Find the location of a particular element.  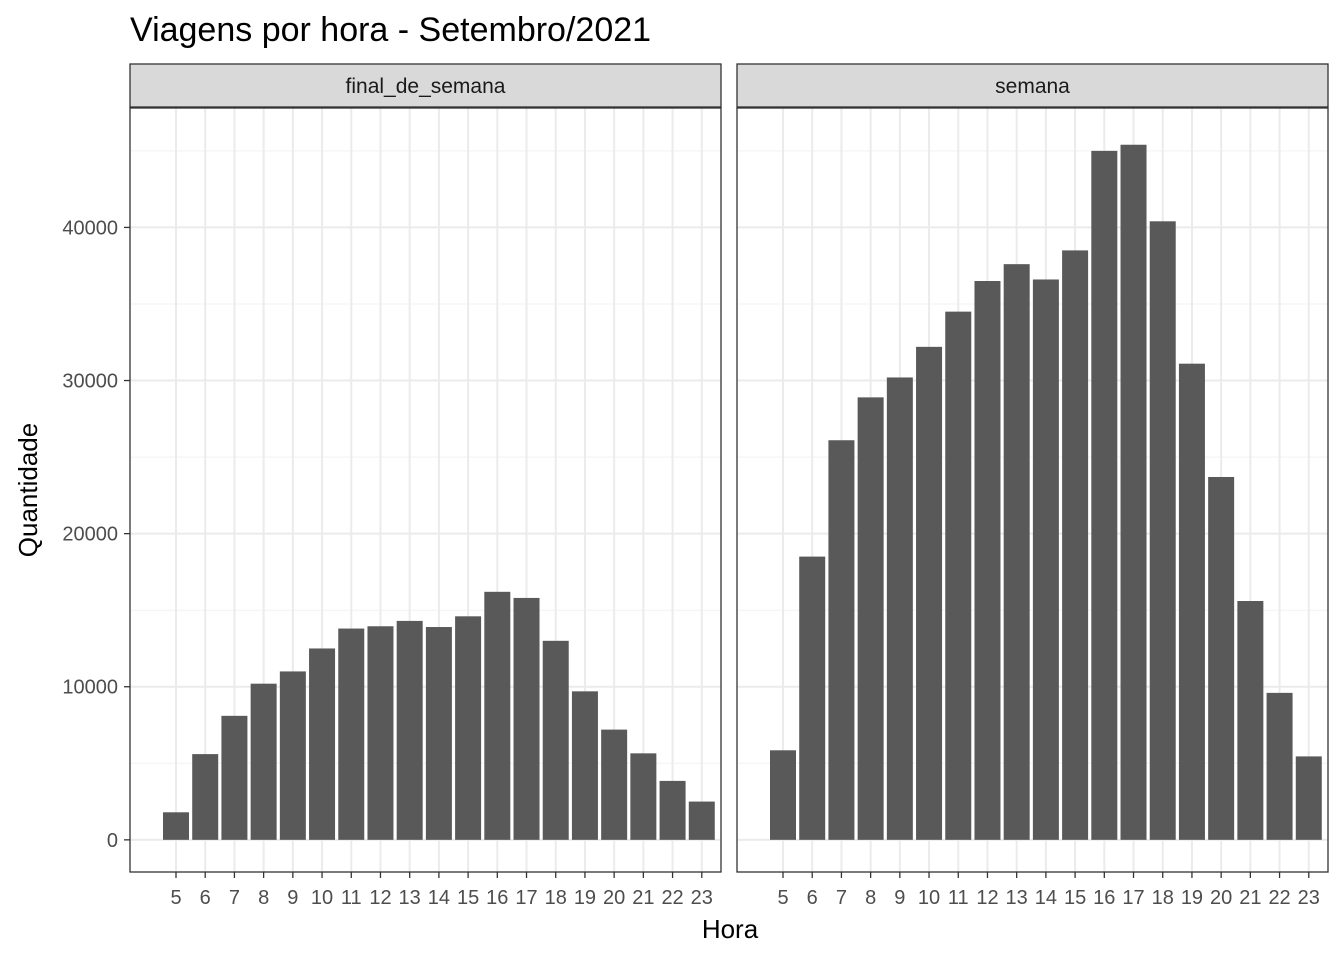

y-tick-label: 20000 is located at coordinates (90, 535).